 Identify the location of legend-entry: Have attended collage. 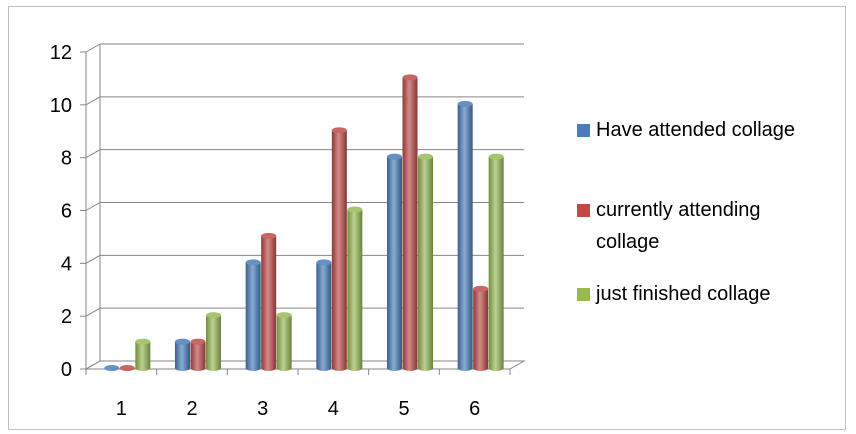
(686, 130).